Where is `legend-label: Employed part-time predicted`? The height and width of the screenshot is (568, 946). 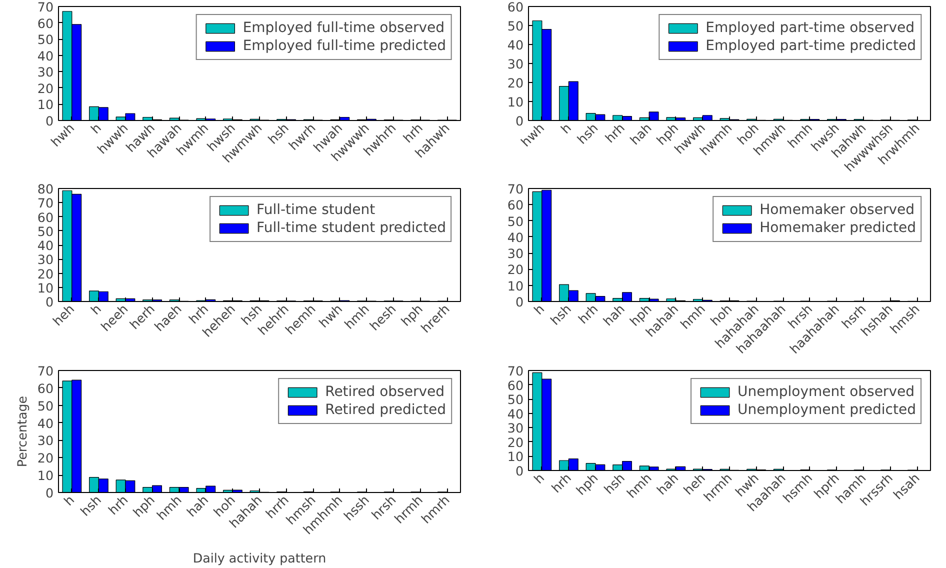 legend-label: Employed part-time predicted is located at coordinates (811, 46).